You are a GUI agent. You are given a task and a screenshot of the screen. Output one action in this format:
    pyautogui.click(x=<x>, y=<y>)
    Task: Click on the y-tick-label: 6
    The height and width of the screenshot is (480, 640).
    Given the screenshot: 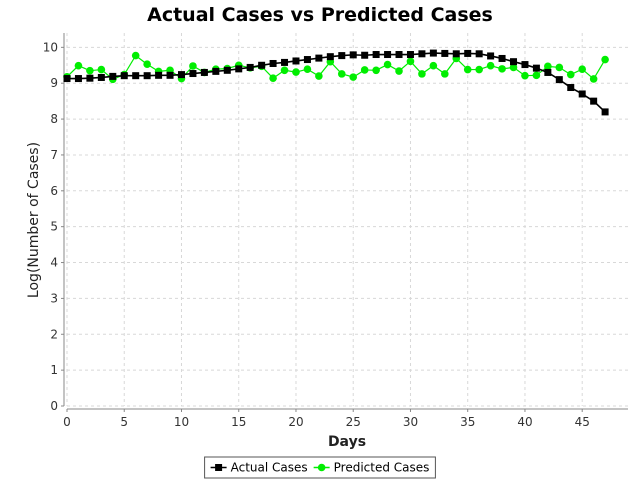 What is the action you would take?
    pyautogui.click(x=54, y=191)
    